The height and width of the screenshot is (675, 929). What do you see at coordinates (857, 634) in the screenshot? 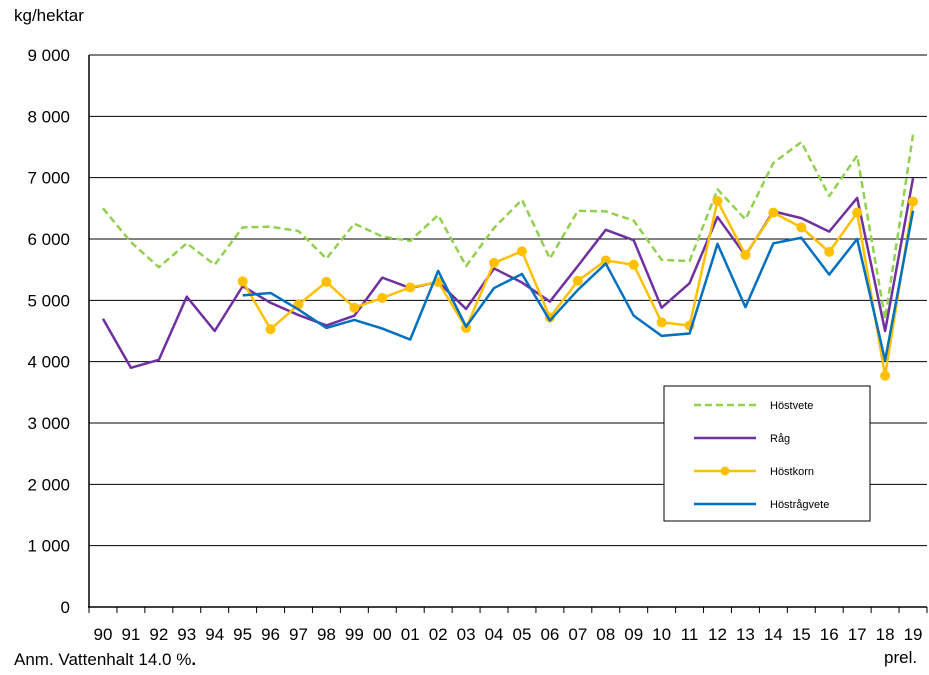
I see `x-tick-label: 17` at bounding box center [857, 634].